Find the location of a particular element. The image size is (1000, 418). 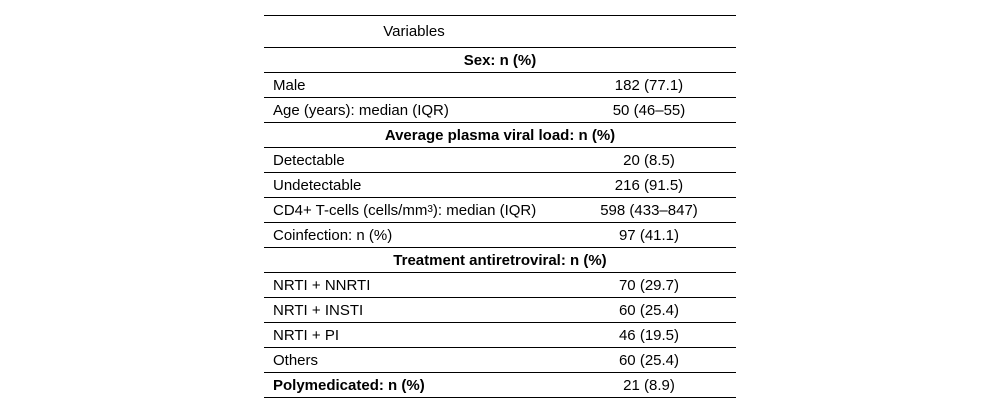

data-row: Others 60 (25.4) is located at coordinates (500, 360).